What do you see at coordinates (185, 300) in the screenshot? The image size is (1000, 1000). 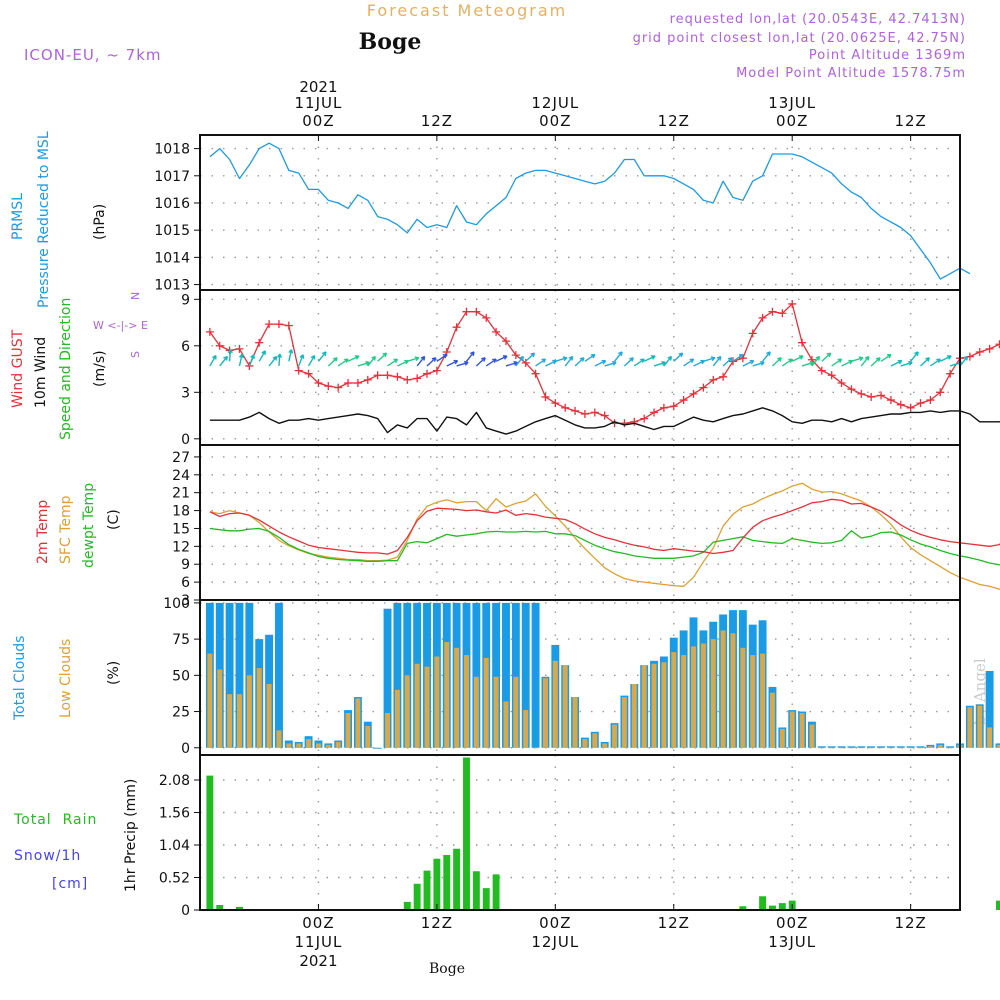 I see `wind-ytick-label: 9` at bounding box center [185, 300].